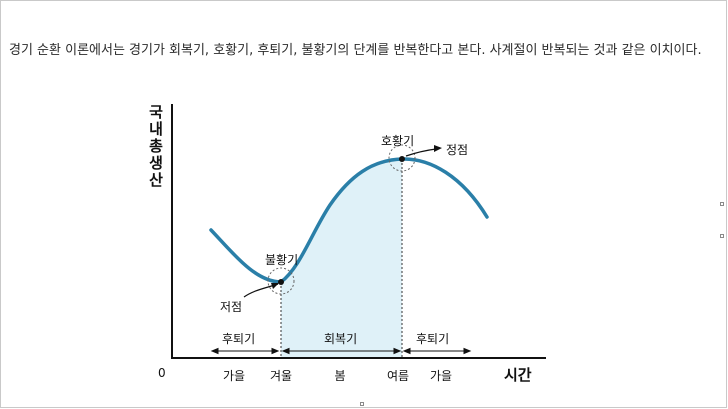 This screenshot has height=409, width=728. What do you see at coordinates (156, 146) in the screenshot?
I see `y-axis-label: 국내총생산` at bounding box center [156, 146].